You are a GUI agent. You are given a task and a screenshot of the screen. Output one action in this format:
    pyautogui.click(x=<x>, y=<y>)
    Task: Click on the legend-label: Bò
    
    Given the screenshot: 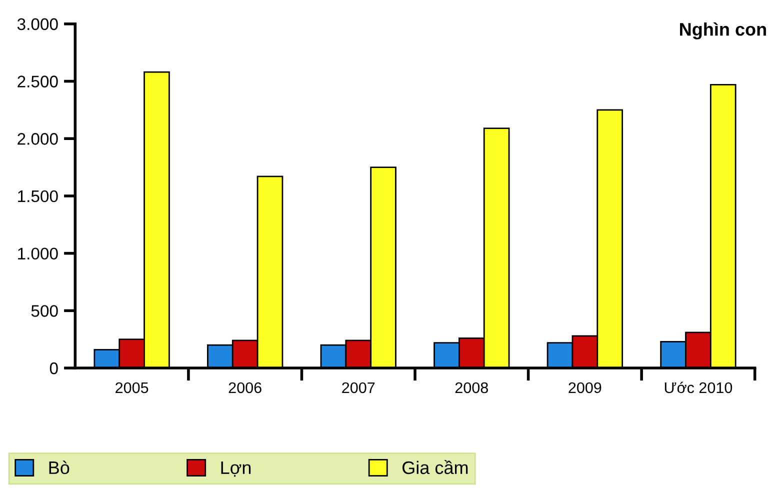 What is the action you would take?
    pyautogui.click(x=59, y=467)
    